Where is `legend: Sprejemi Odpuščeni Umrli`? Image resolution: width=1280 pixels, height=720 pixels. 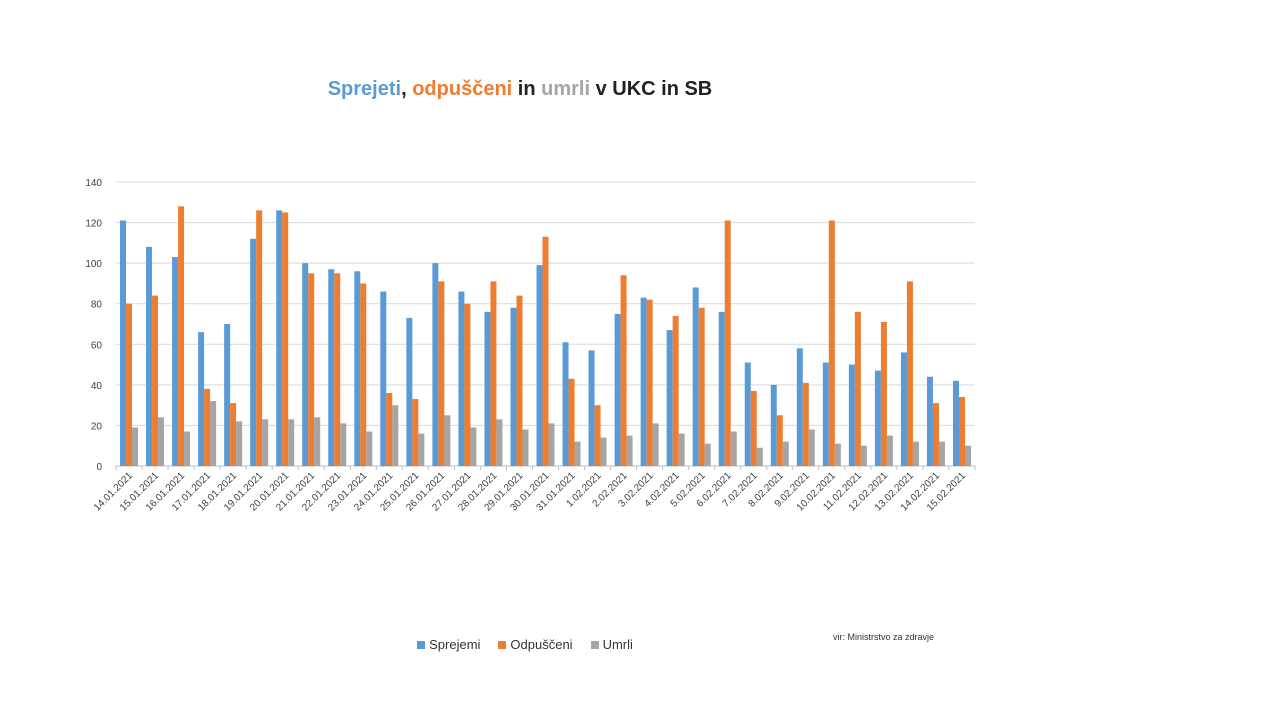
legend: Sprejemi Odpuščeni Umrli is located at coordinates (525, 644).